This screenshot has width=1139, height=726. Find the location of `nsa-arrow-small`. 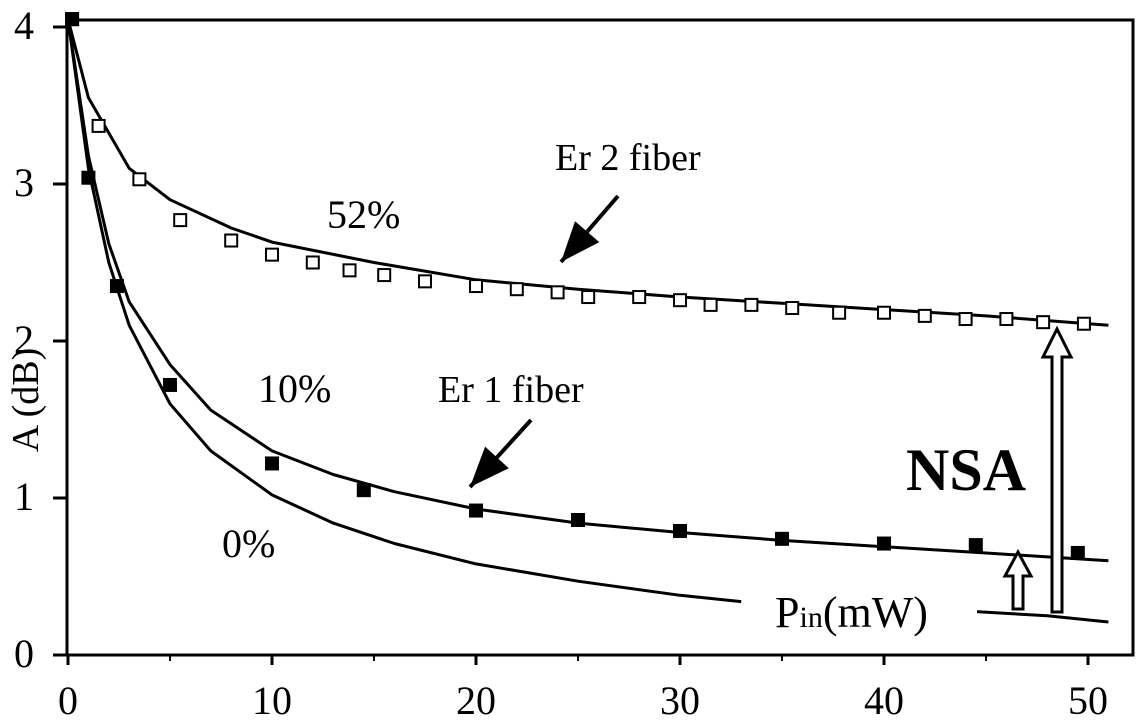

nsa-arrow-small is located at coordinates (1018, 579).